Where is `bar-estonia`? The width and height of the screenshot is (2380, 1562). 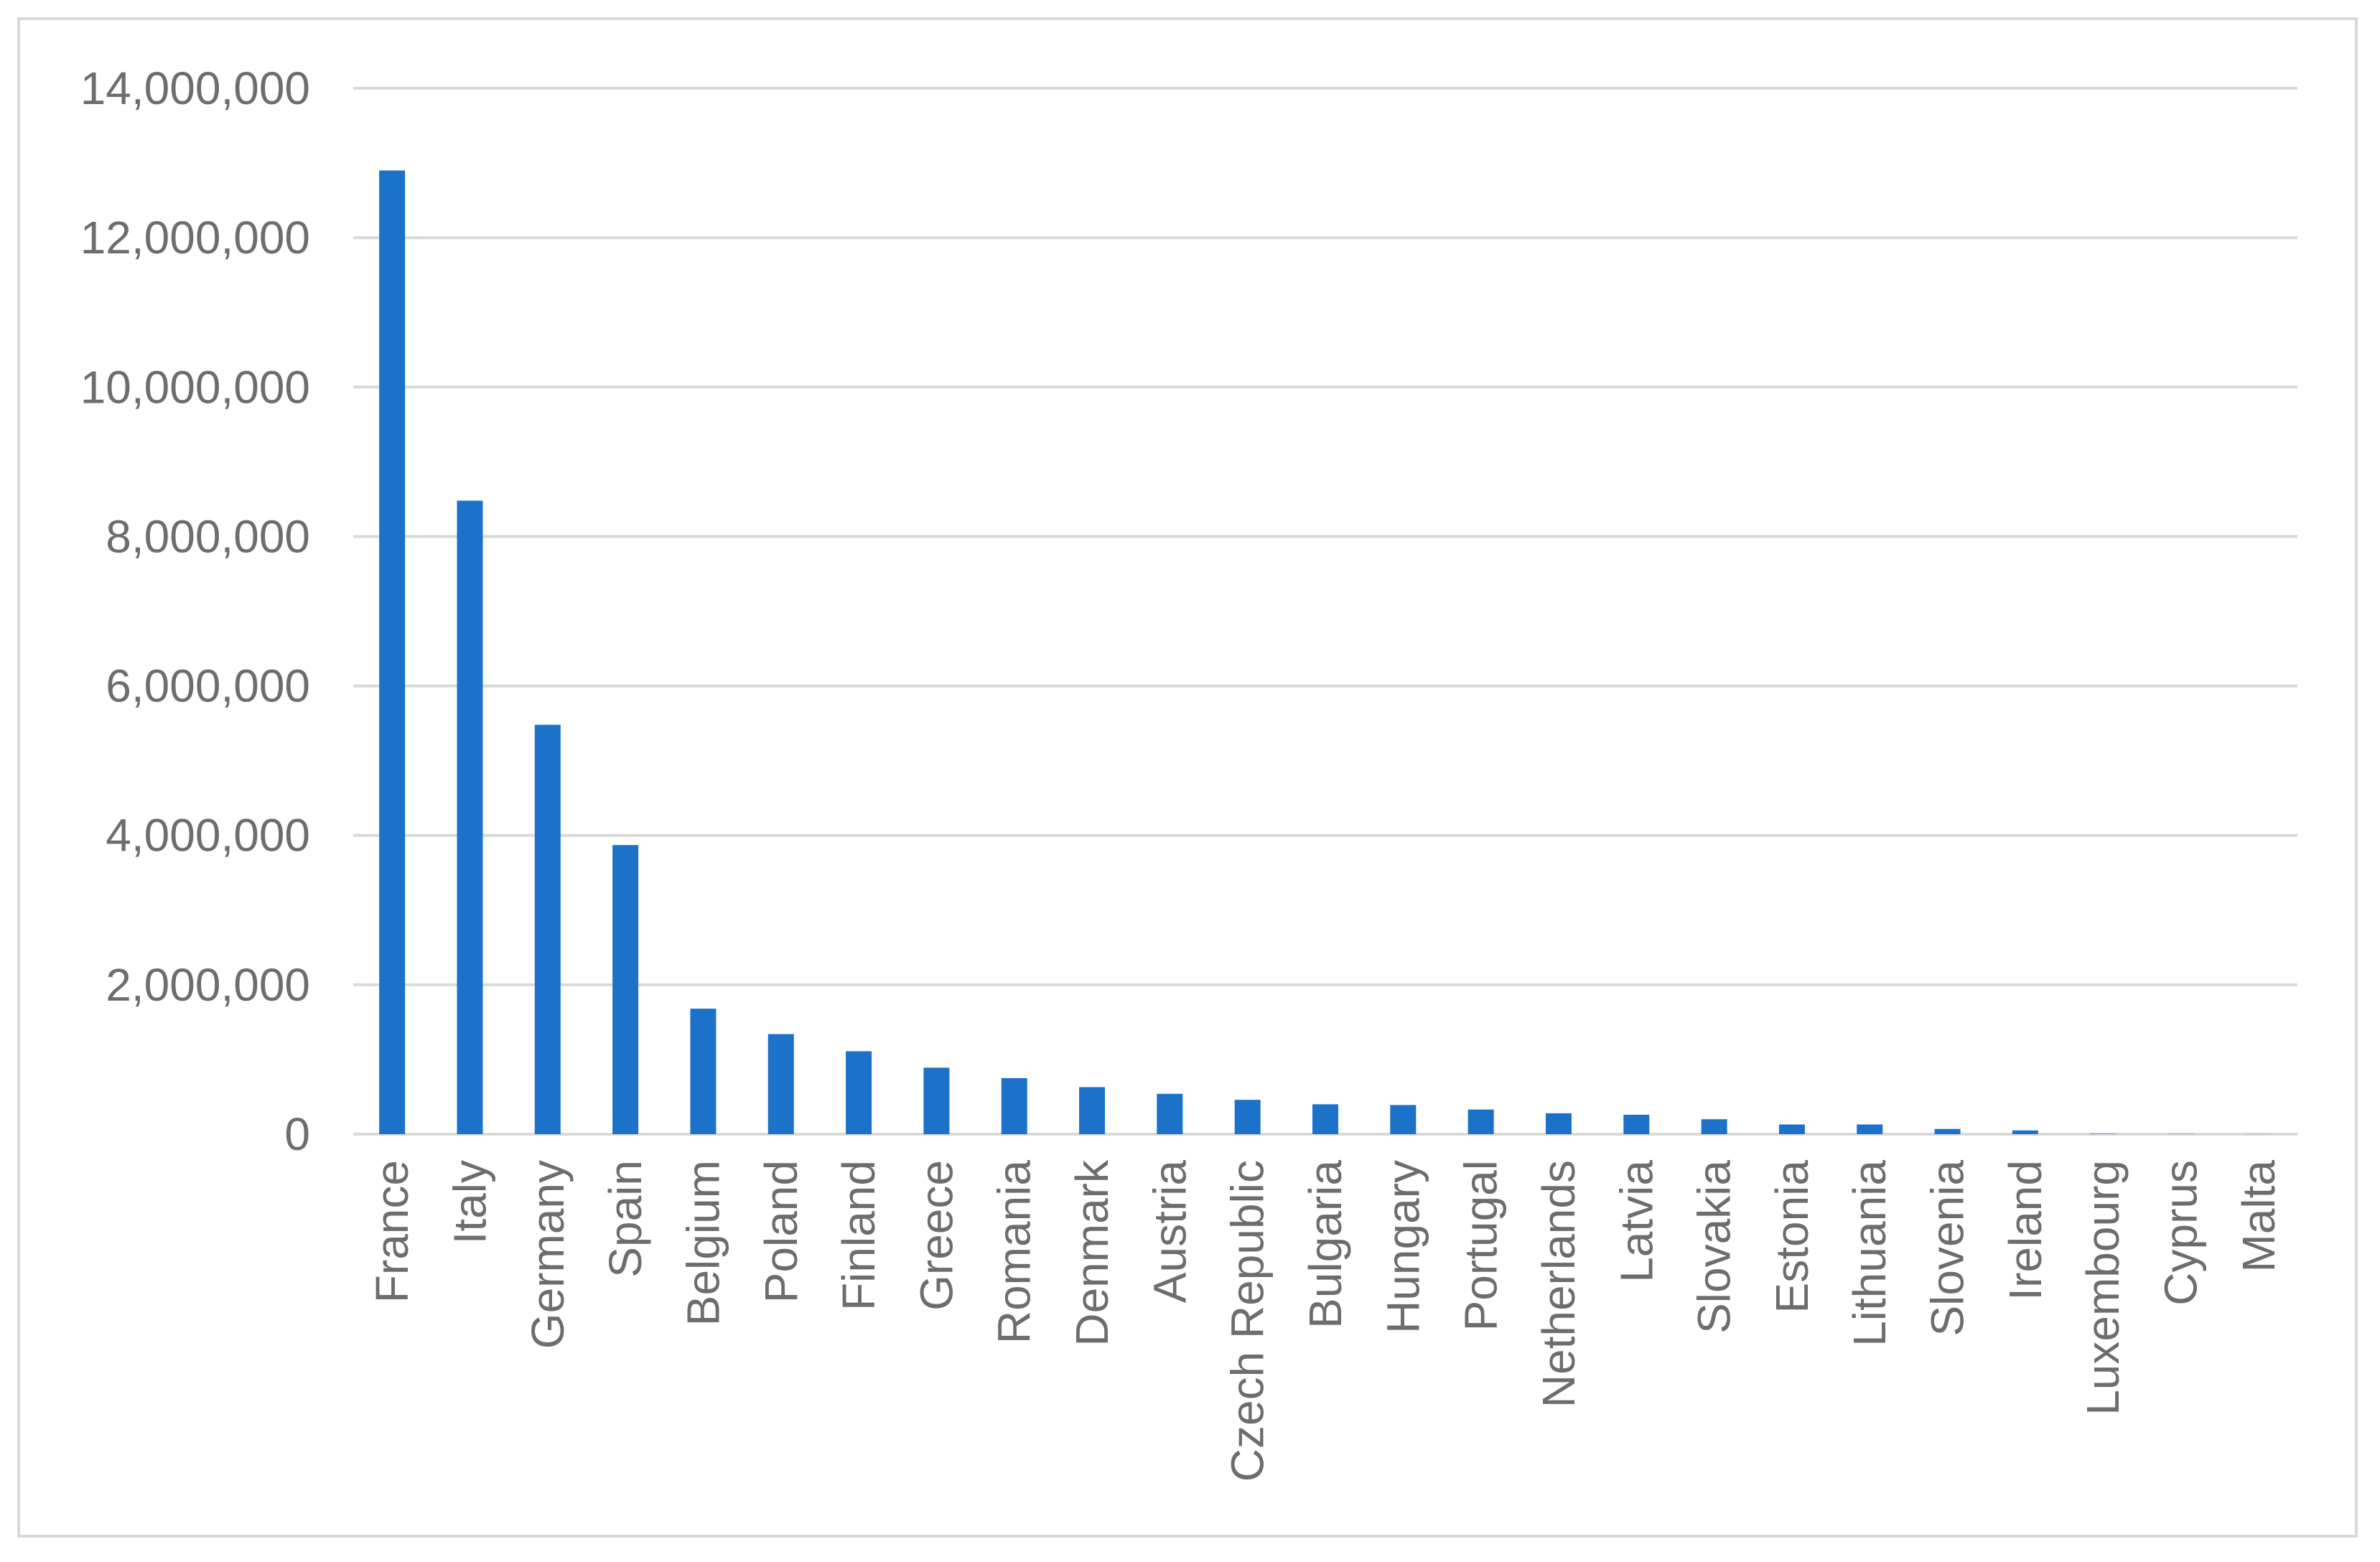 bar-estonia is located at coordinates (1791, 1129).